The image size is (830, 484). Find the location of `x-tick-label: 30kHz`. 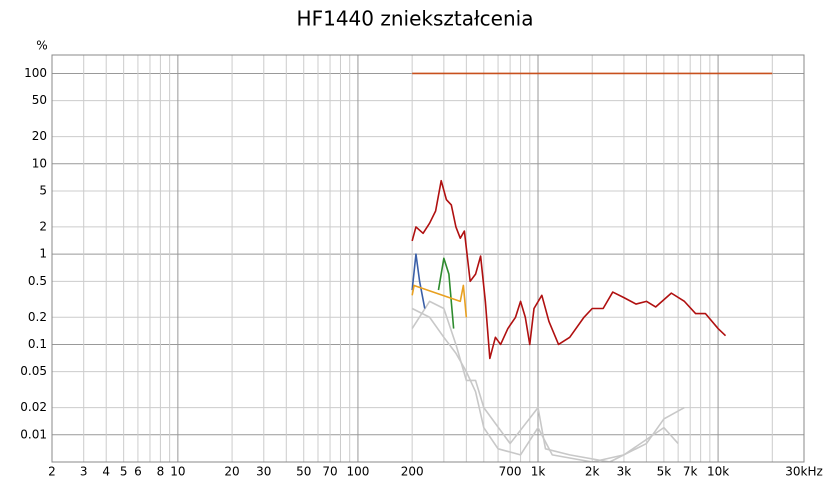

x-tick-label: 30kHz is located at coordinates (804, 472).